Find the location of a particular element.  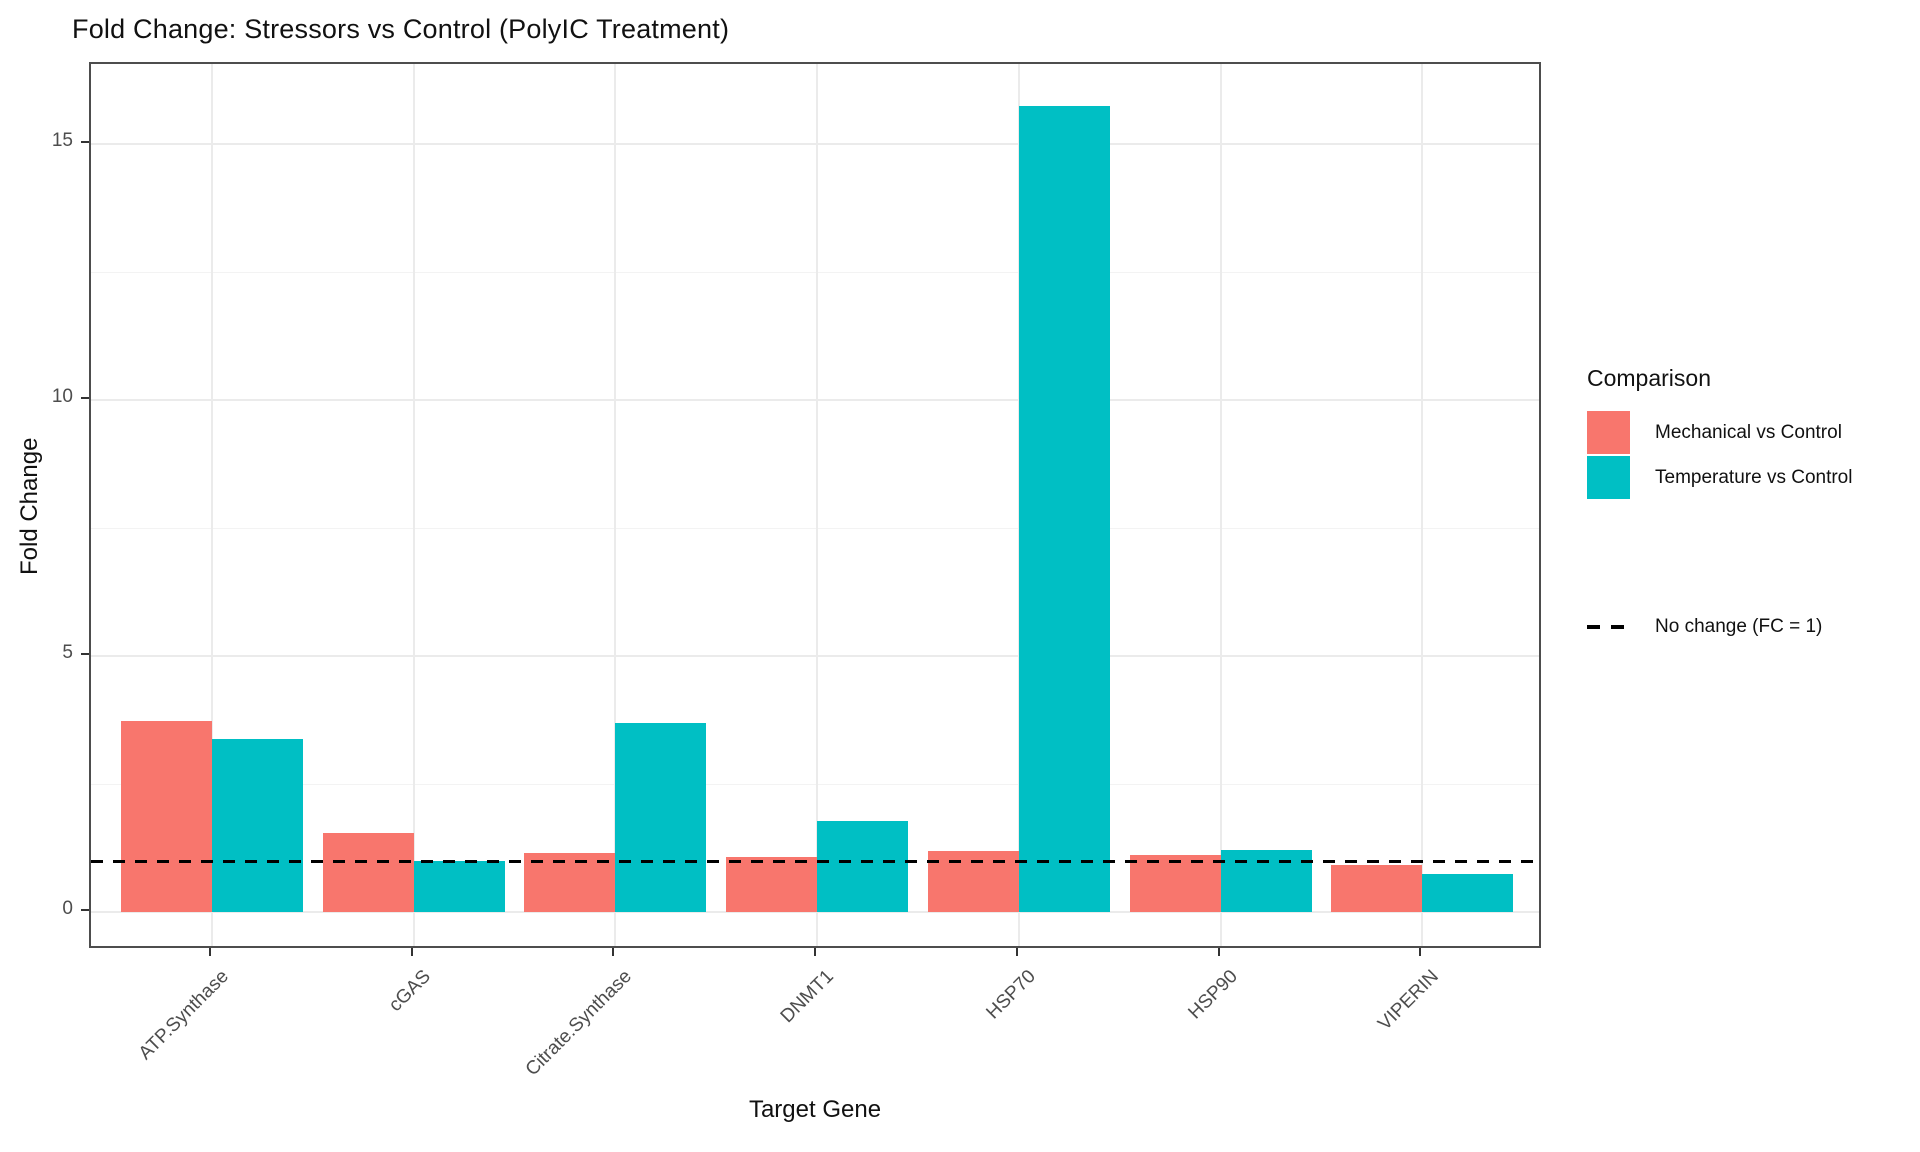

legend-reference-line: No change (FC = 1) is located at coordinates (1704, 626).